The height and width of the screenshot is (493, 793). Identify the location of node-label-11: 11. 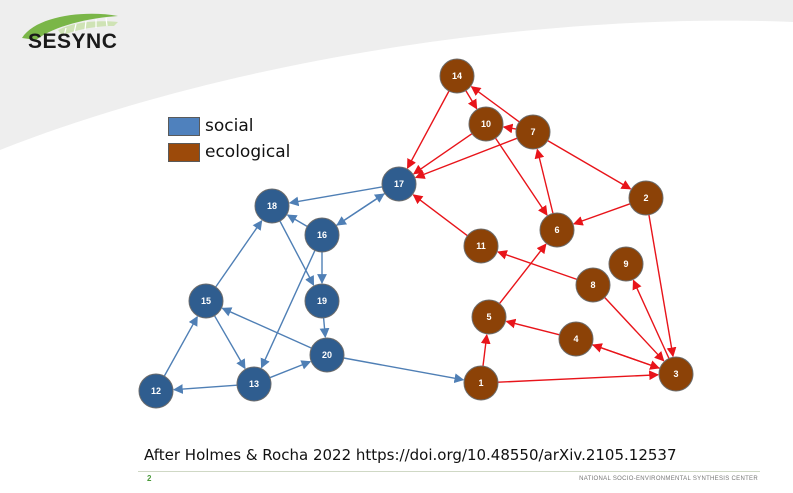
(481, 246).